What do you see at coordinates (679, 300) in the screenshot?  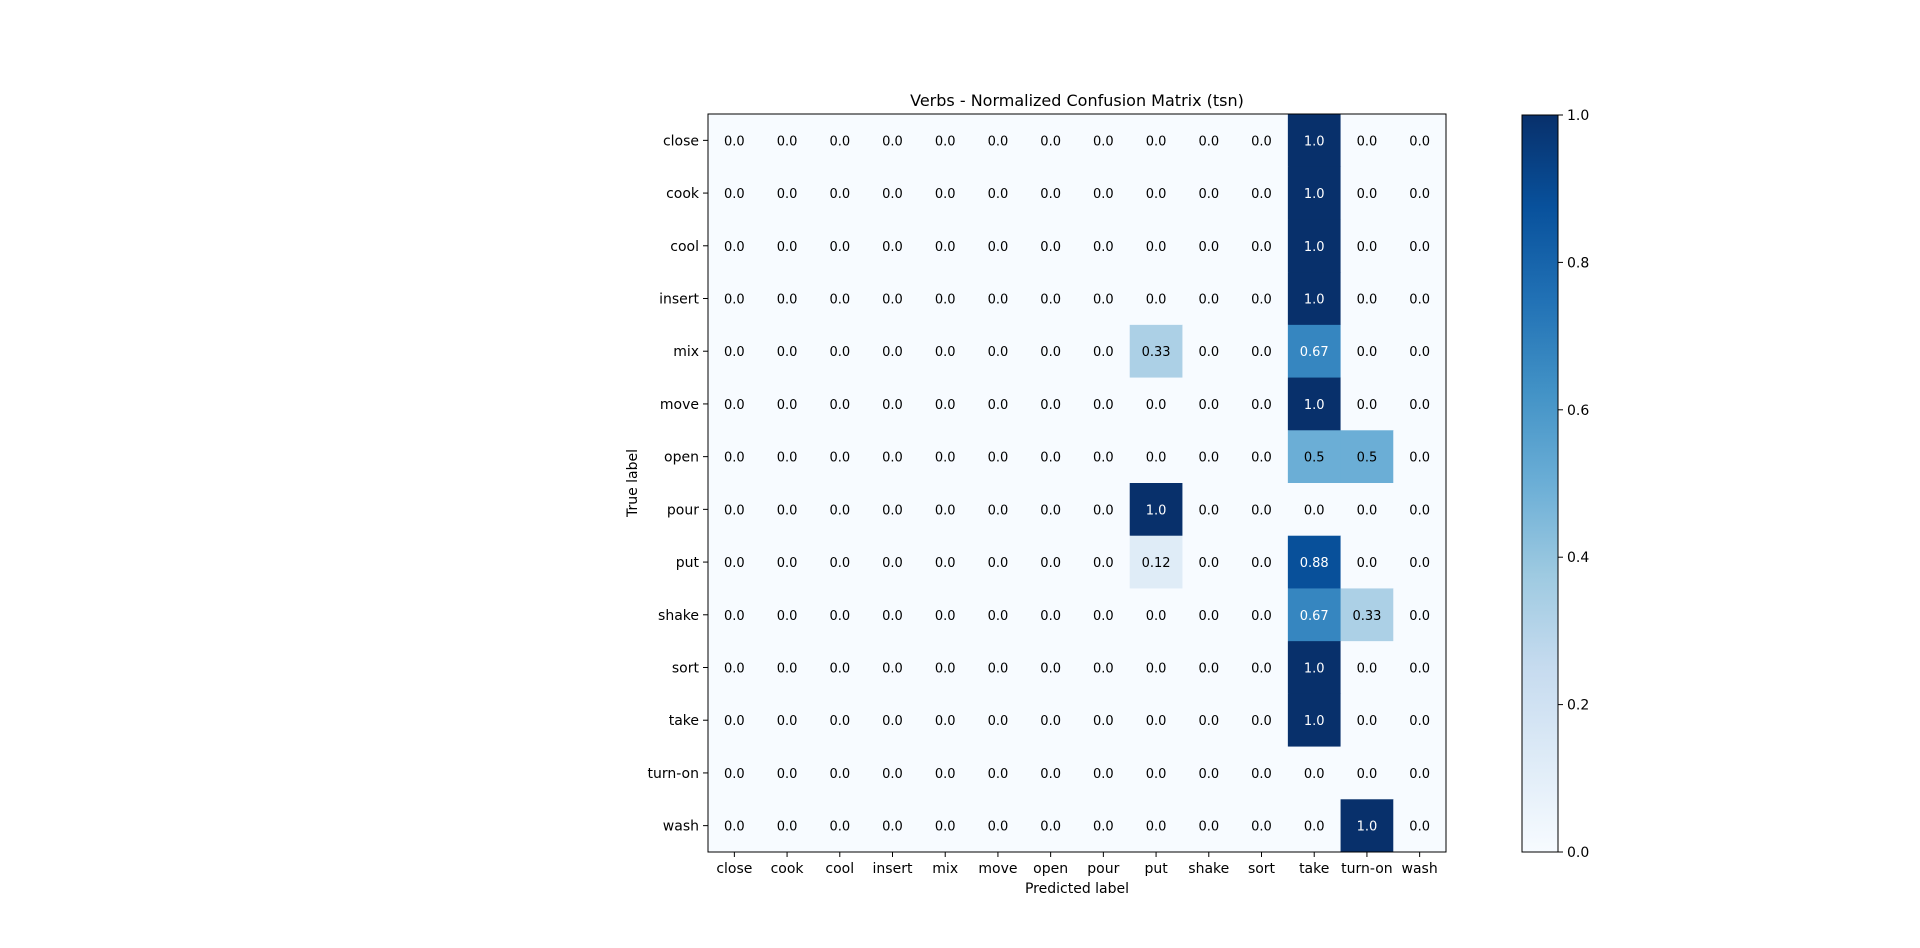 I see `y-tick-label: insert` at bounding box center [679, 300].